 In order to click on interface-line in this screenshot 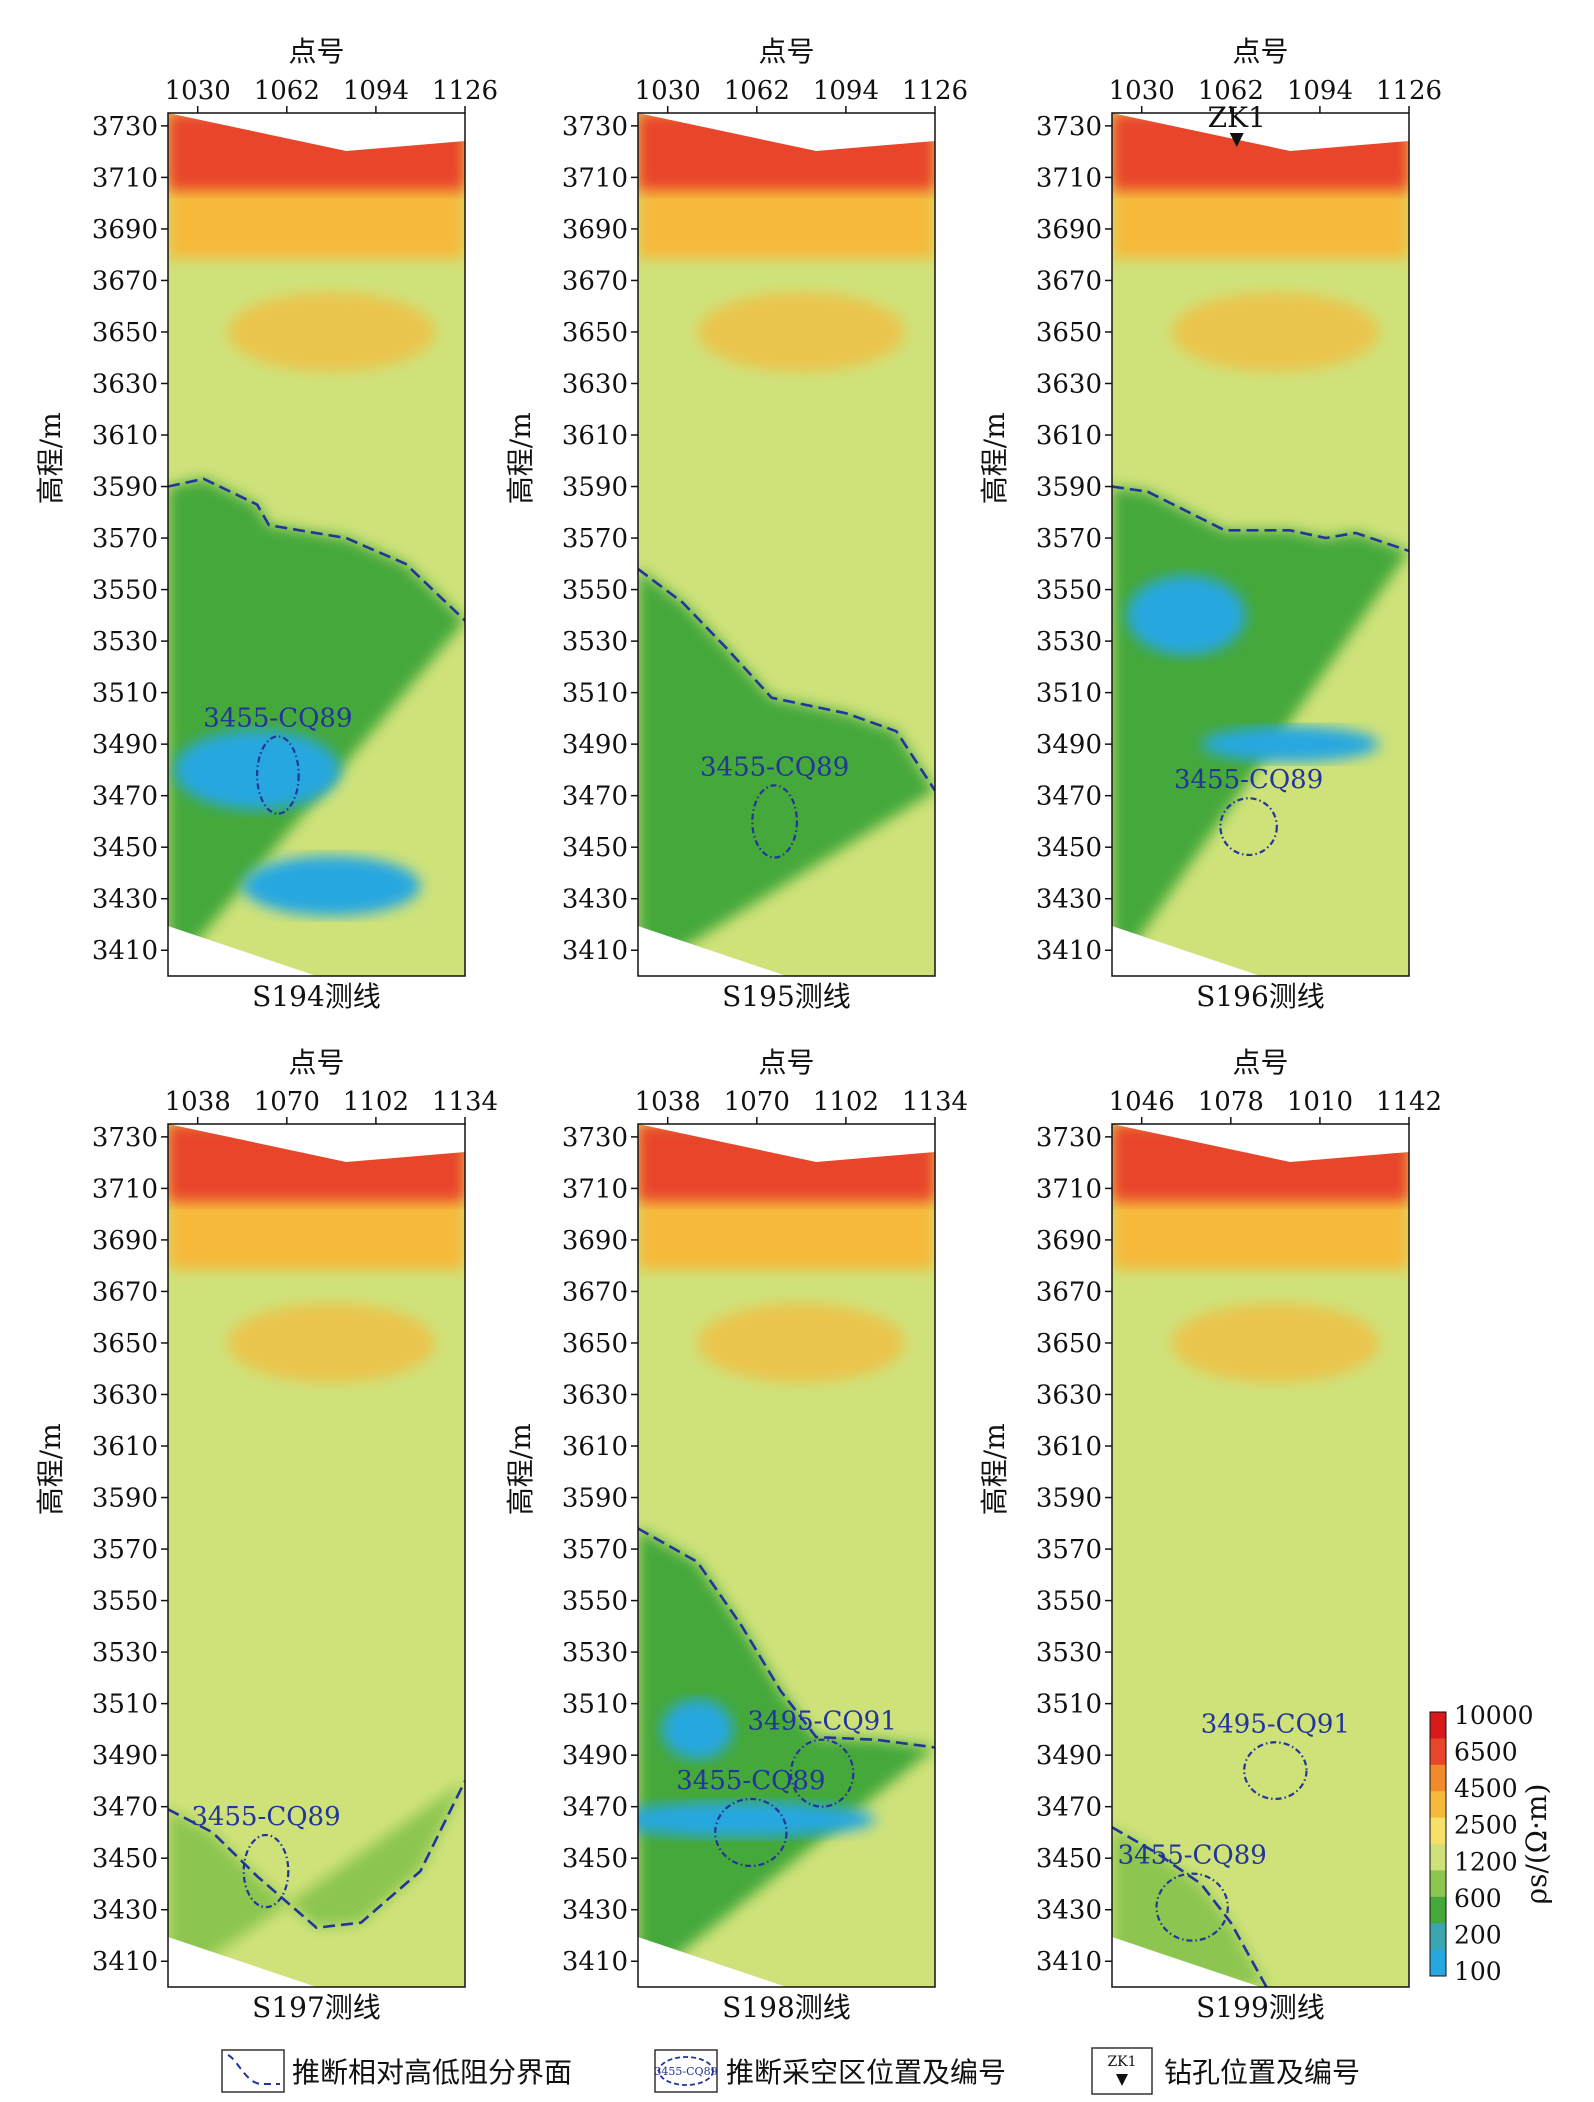, I will do `click(316, 549)`.